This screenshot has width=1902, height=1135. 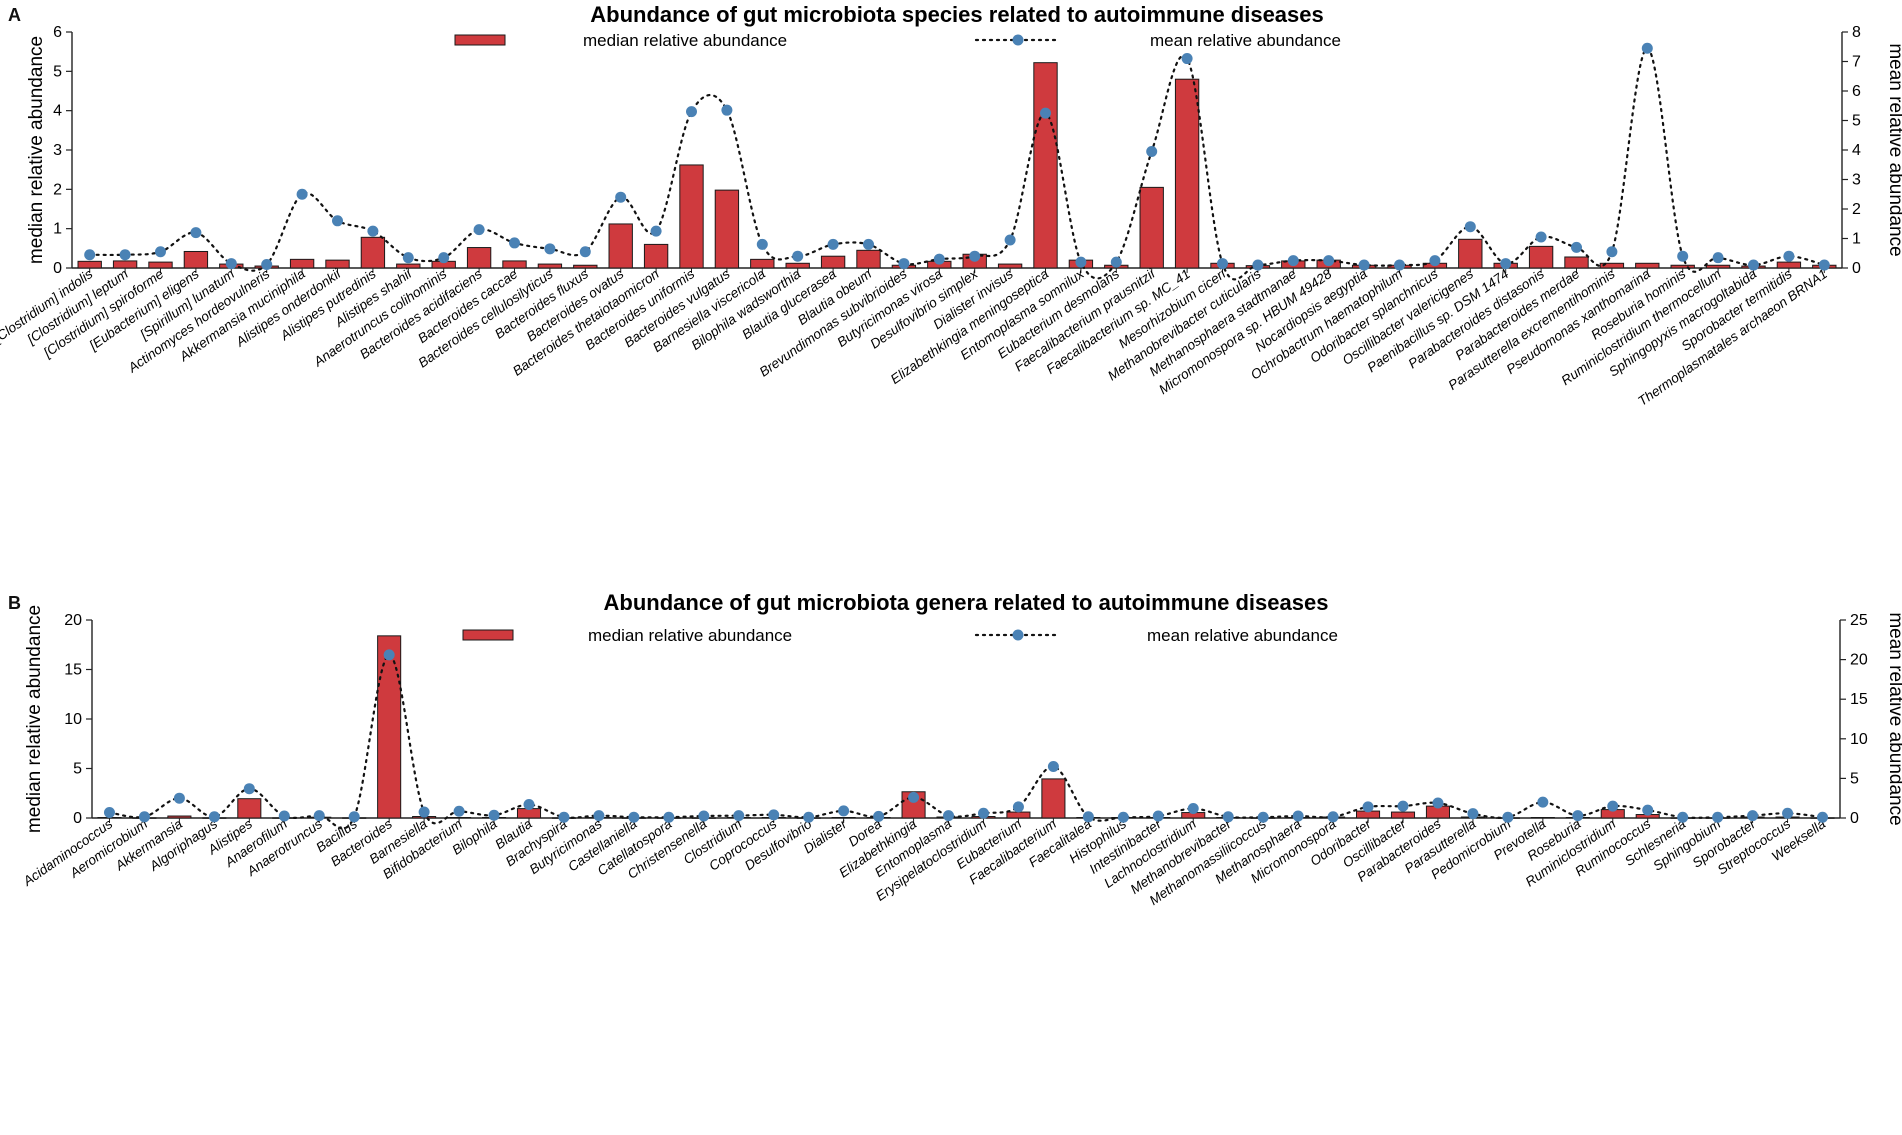 I want to click on y-tick-label-right: 15, so click(x=1859, y=699).